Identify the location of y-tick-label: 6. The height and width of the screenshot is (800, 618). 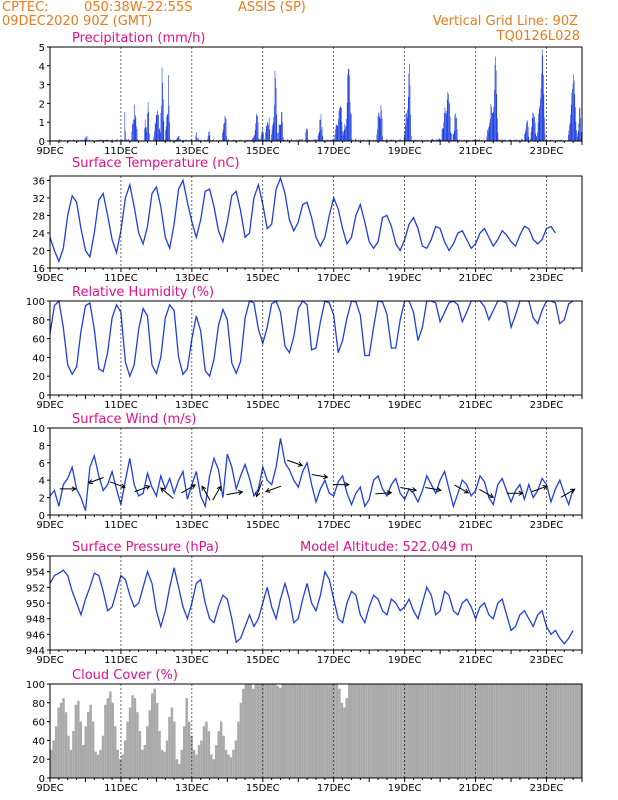
(42, 464).